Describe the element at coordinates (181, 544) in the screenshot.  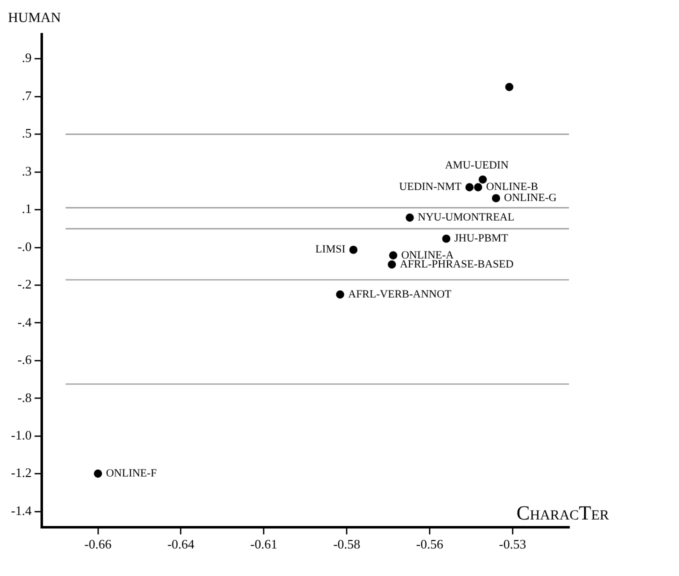
I see `x-tick-label: -0.64` at that location.